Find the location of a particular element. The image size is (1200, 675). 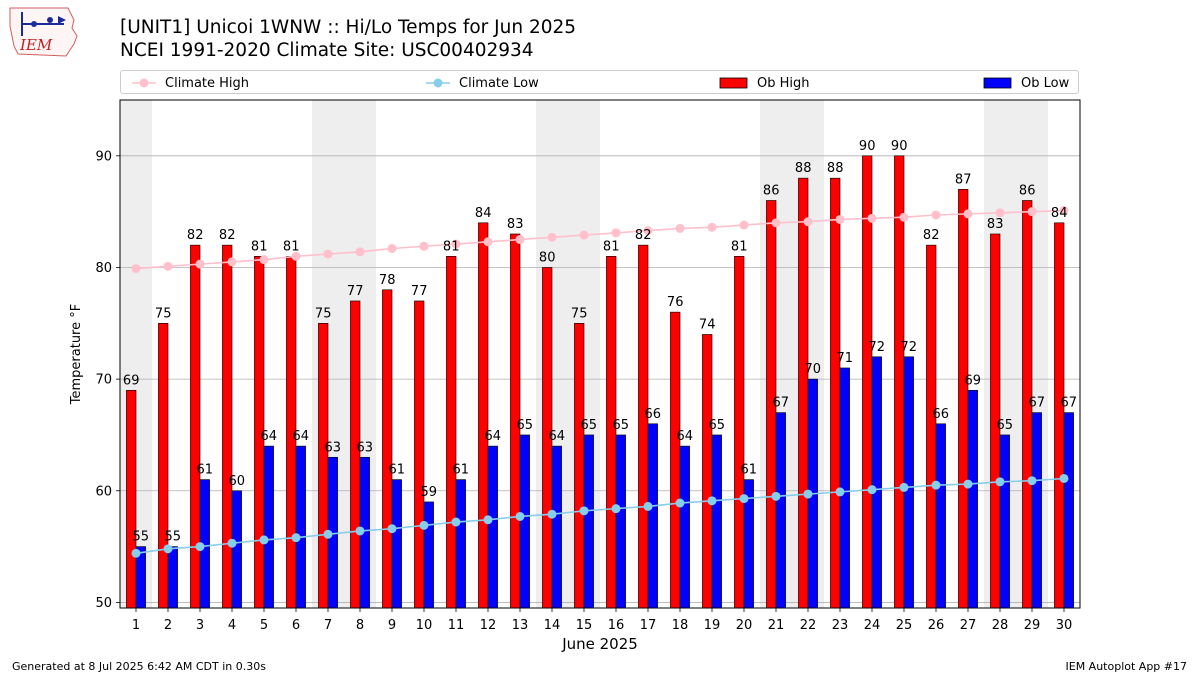

legend-ob-low: Ob Low is located at coordinates (1026, 83).